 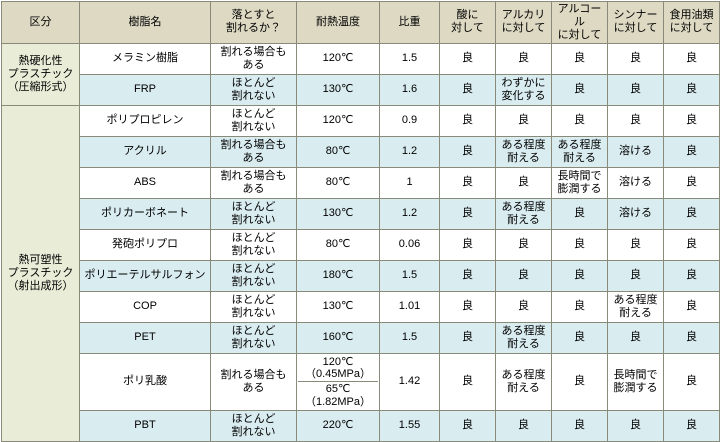 What do you see at coordinates (523, 157) in the screenshot?
I see `alkali-resistance-cell-line2: 耐える` at bounding box center [523, 157].